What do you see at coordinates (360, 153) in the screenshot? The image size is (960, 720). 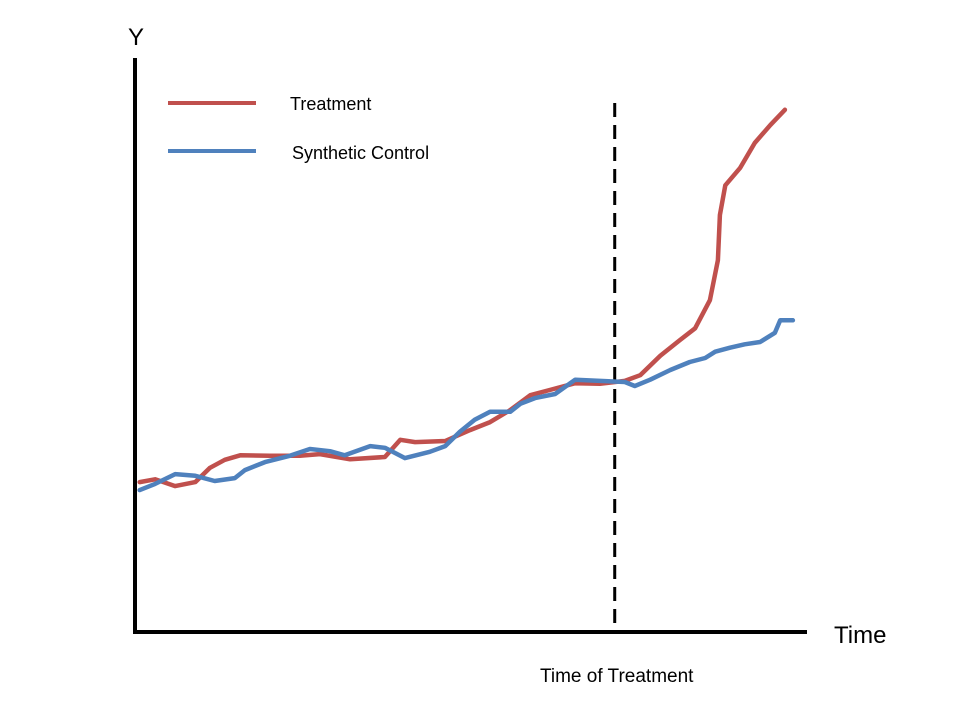 I see `legend-label-synthetic-control: Synthetic Control` at bounding box center [360, 153].